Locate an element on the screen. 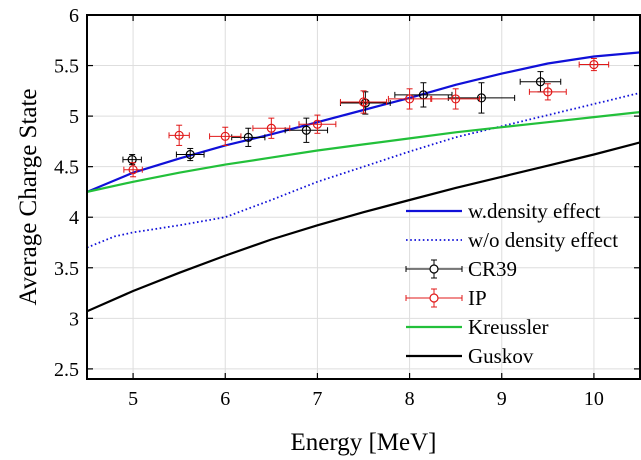  legend-item-w-o-density-effect: w/o density effect is located at coordinates (512, 240).